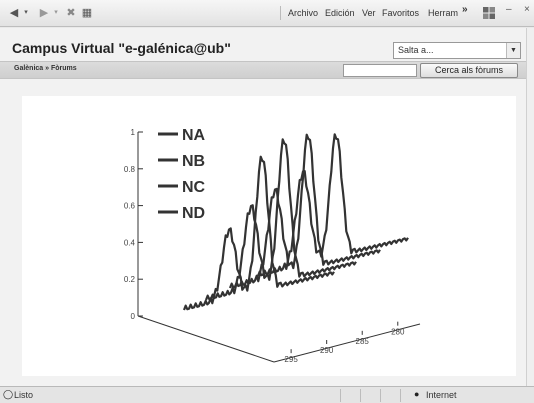 The image size is (534, 403). Describe the element at coordinates (380, 70) in the screenshot. I see `forum-search-input` at that location.